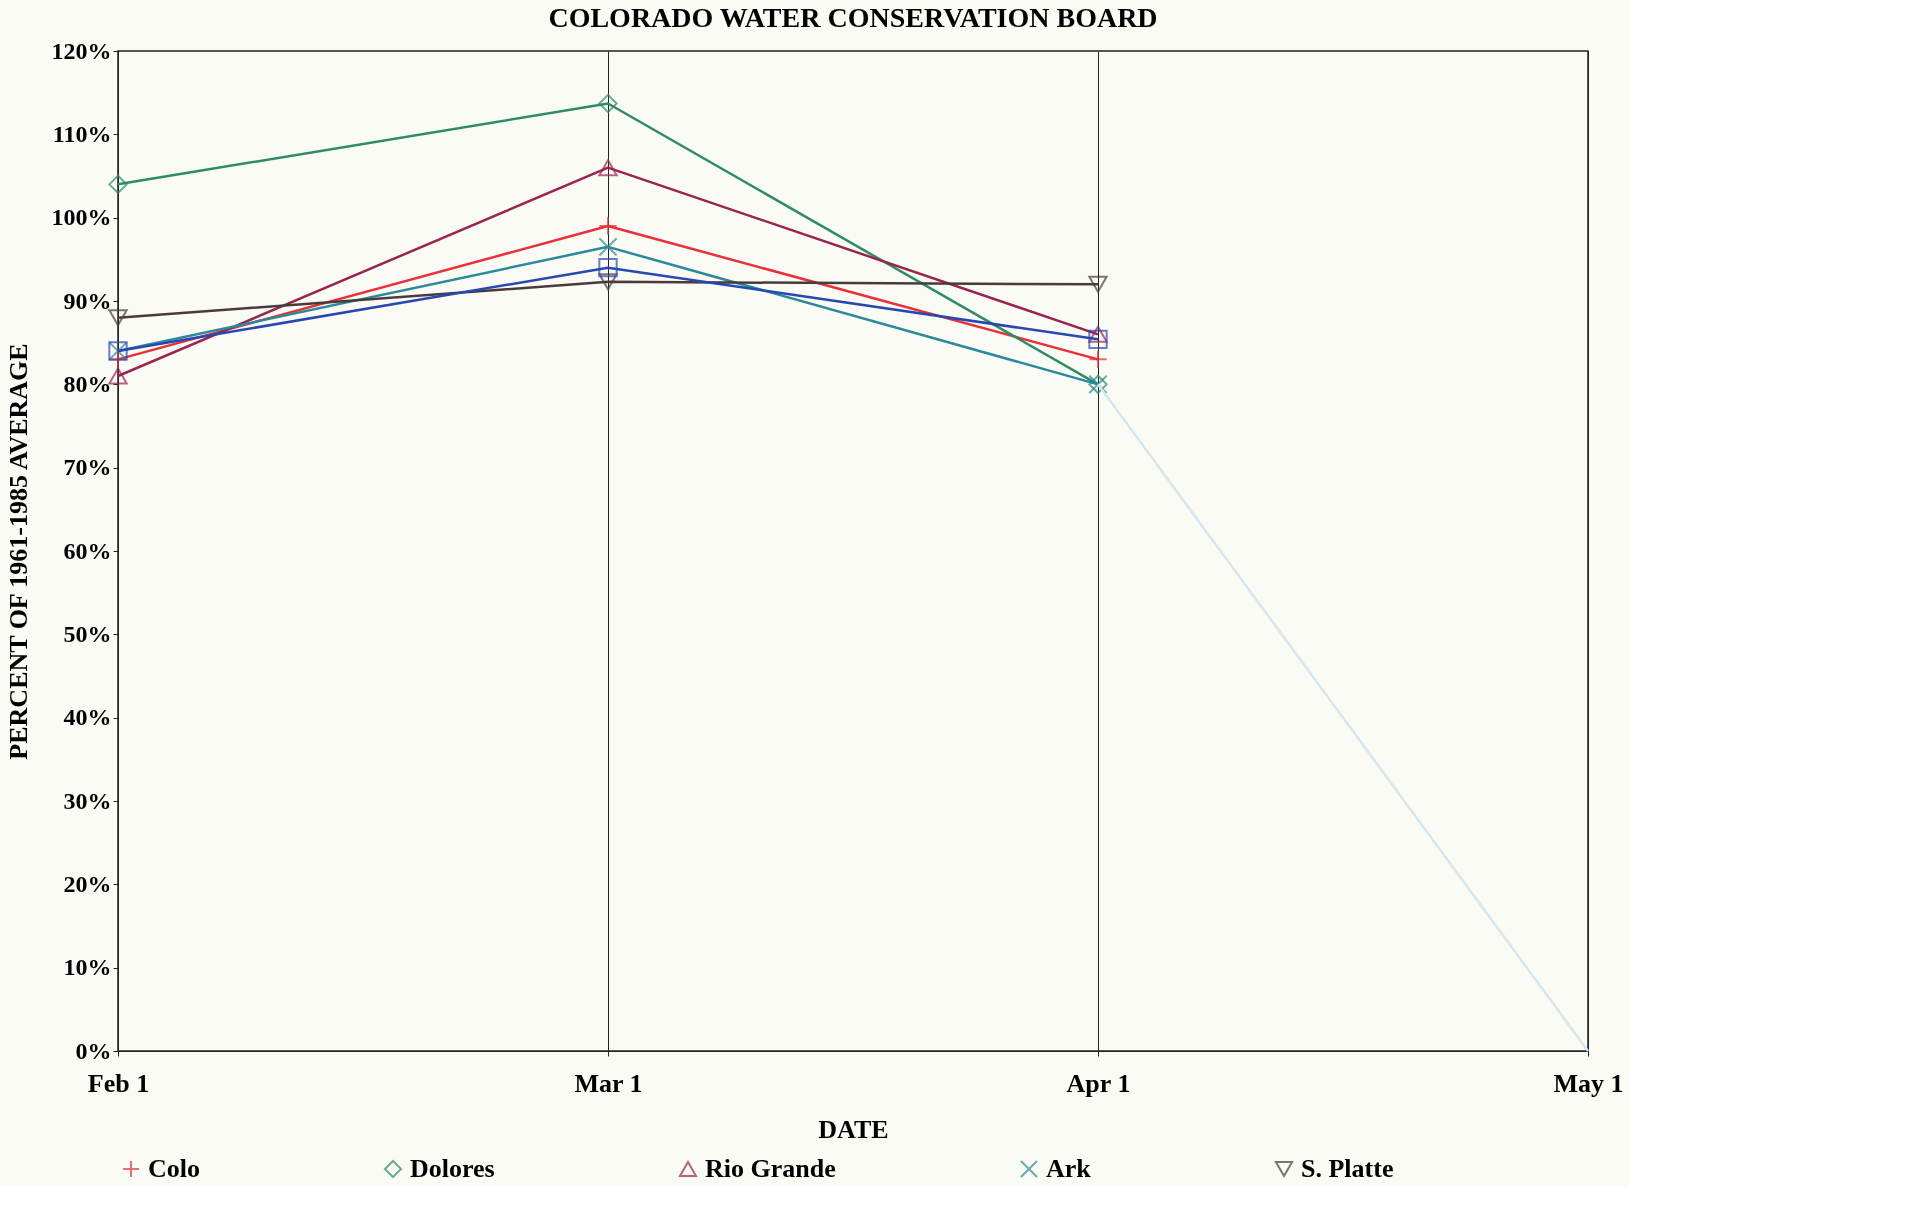 This screenshot has height=1216, width=1920. I want to click on y-tick-label: 70%, so click(87, 467).